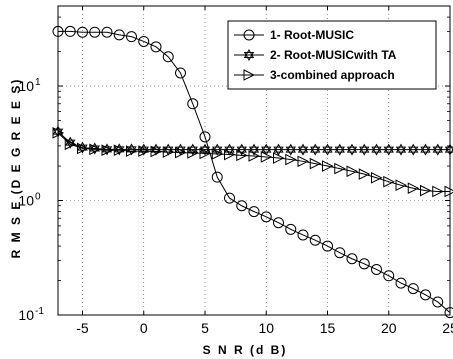  Describe the element at coordinates (38, 82) in the screenshot. I see `y-tick-label-exponent: 1` at that location.